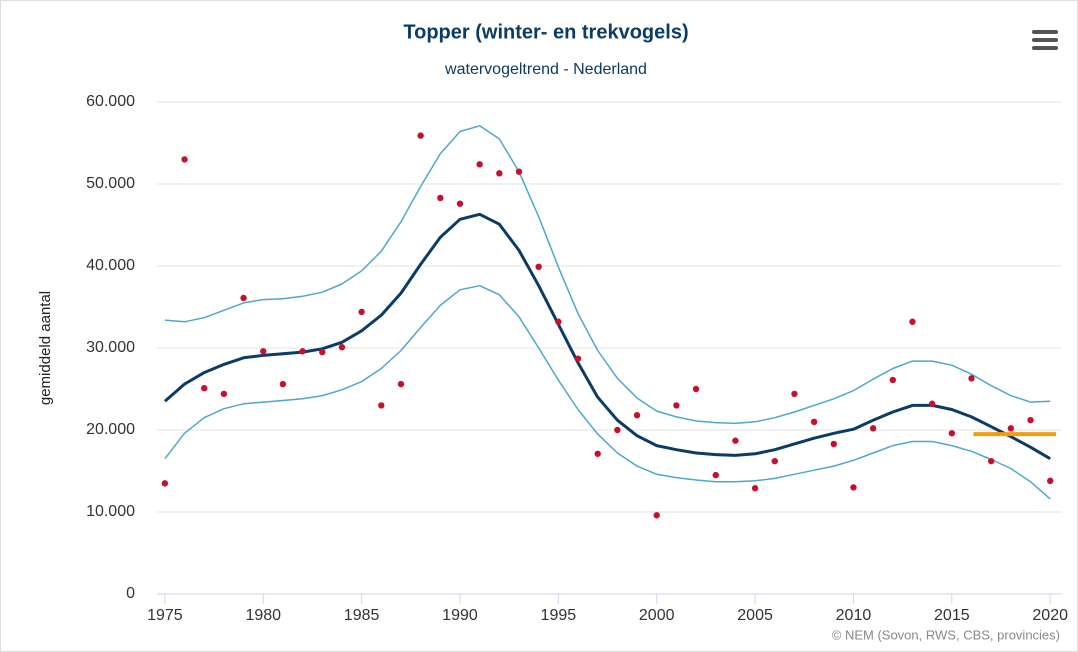 The image size is (1078, 652). Describe the element at coordinates (559, 615) in the screenshot. I see `x-tick-label: 1995` at that location.